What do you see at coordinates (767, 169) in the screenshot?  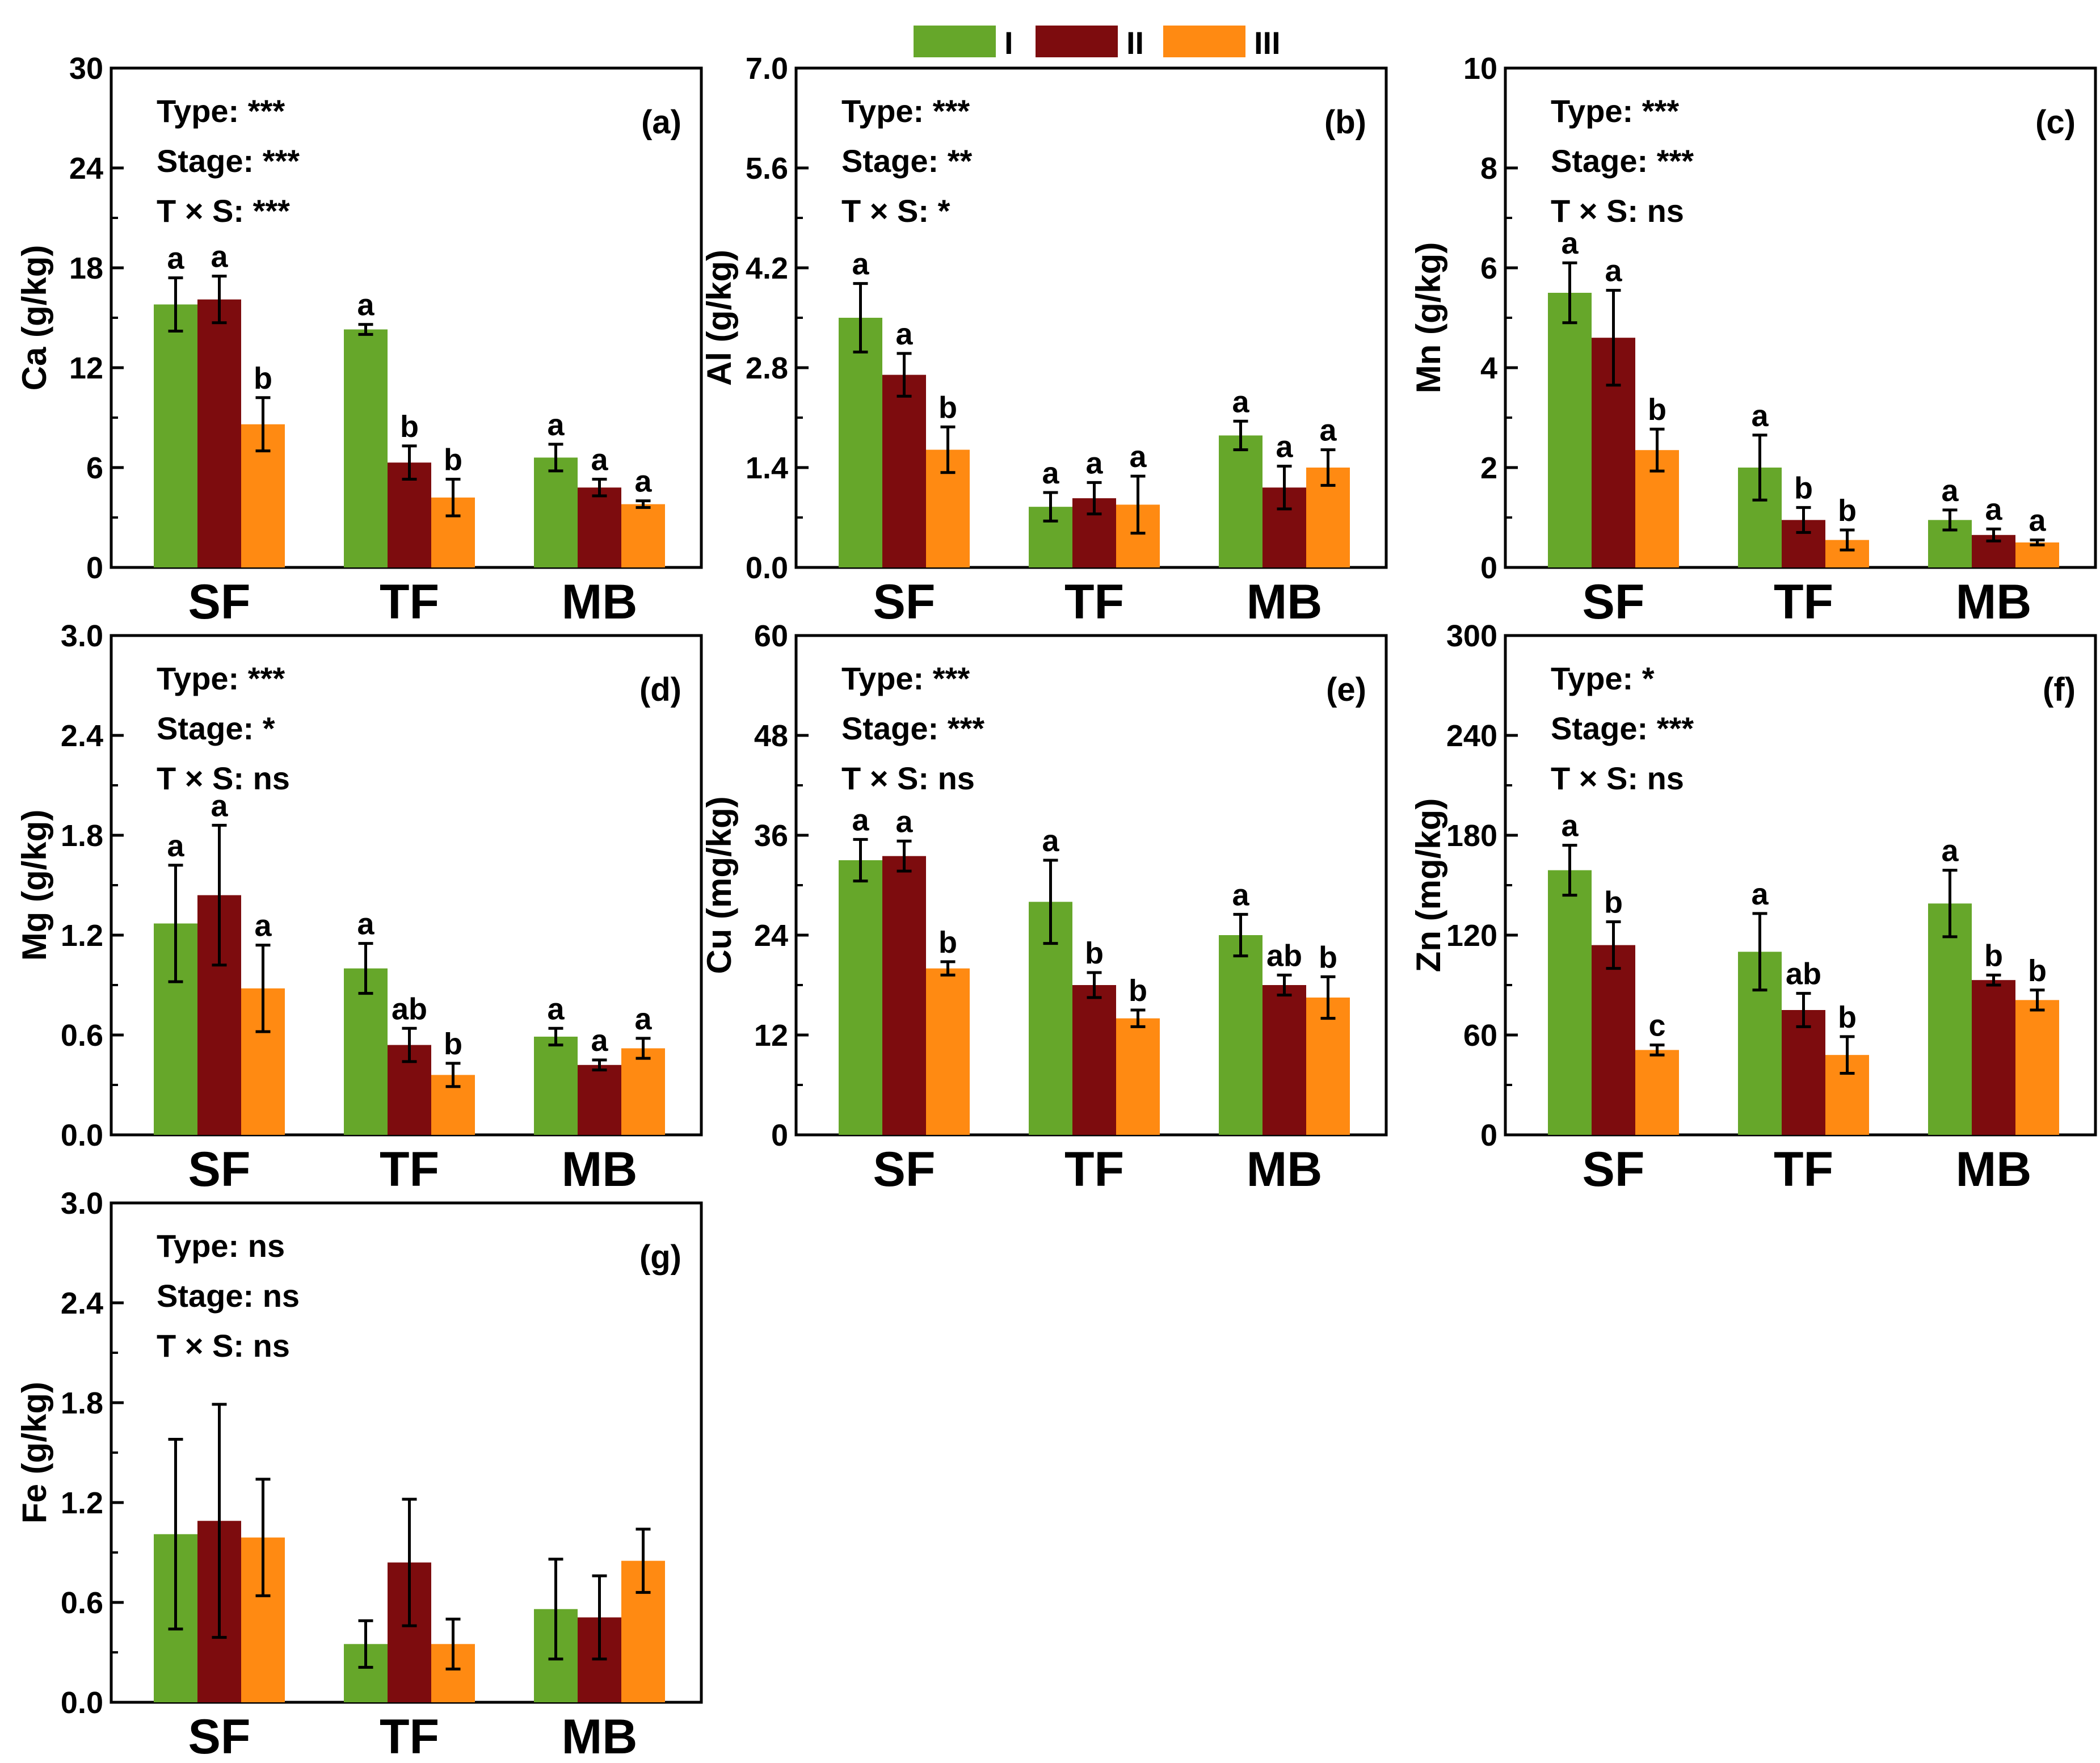 I see `y-tick-label: 5.6` at bounding box center [767, 169].